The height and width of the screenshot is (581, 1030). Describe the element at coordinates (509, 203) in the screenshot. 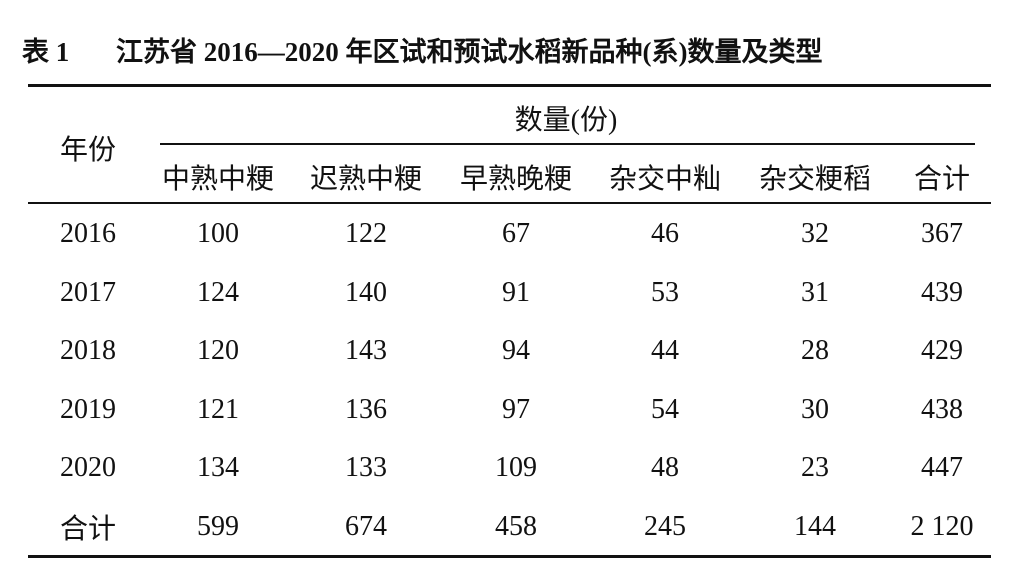

I see `header-rule` at that location.